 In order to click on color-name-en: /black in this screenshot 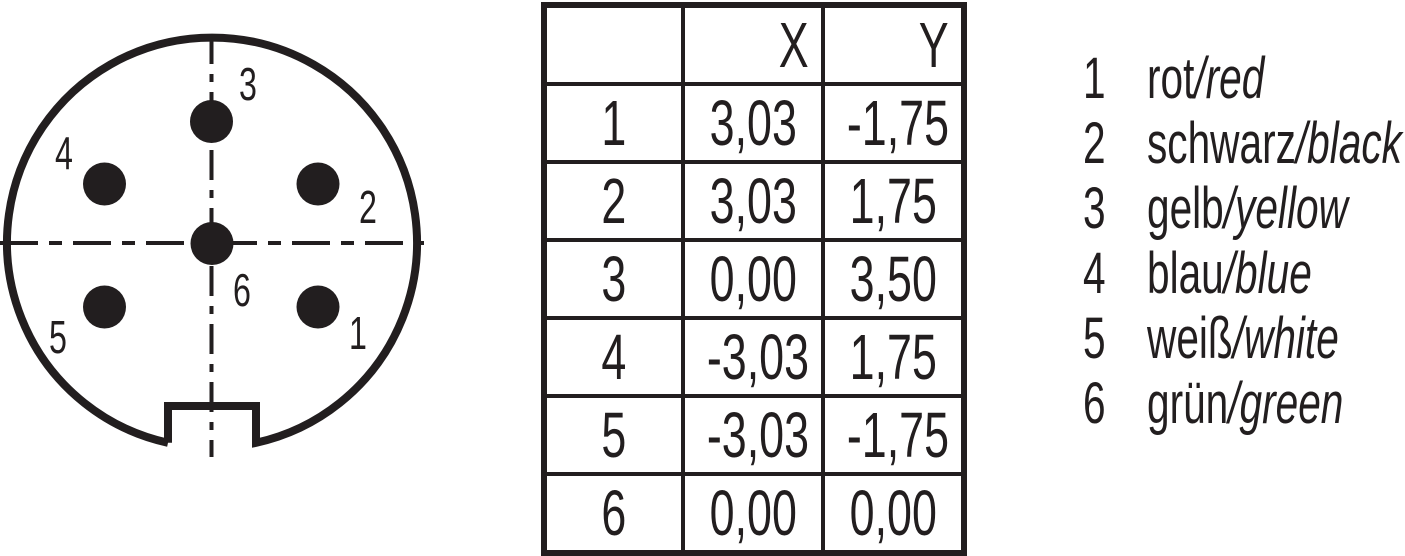, I will do `click(1348, 143)`.